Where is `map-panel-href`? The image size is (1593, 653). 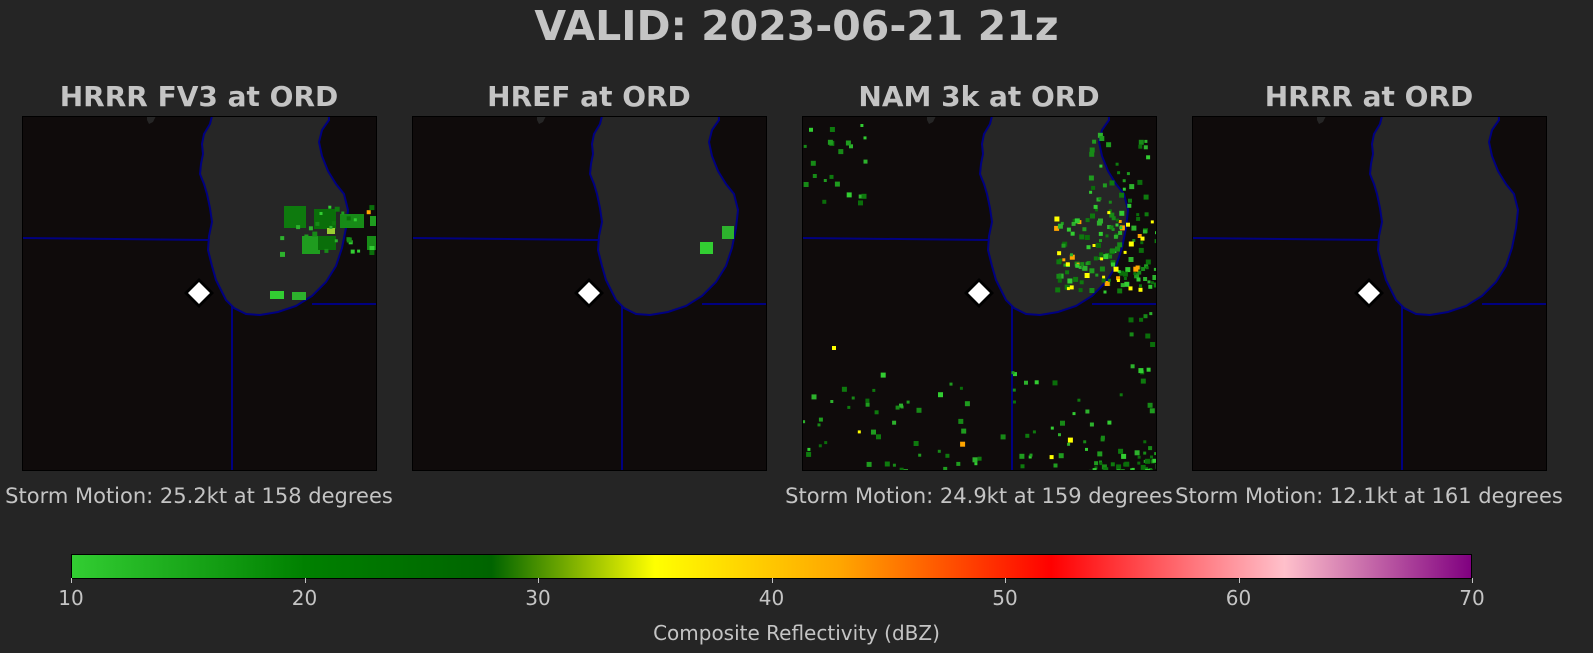
map-panel-href is located at coordinates (589, 293).